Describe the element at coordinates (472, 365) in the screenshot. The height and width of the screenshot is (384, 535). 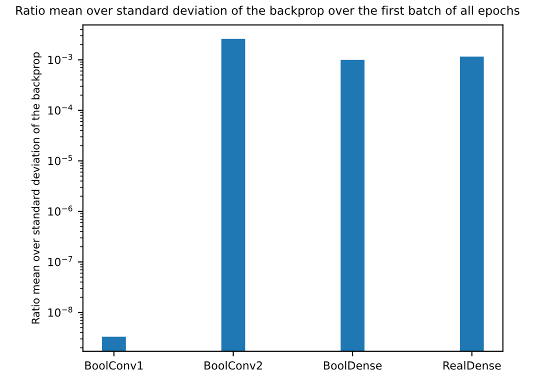
I see `x-tick-label: RealDense` at that location.